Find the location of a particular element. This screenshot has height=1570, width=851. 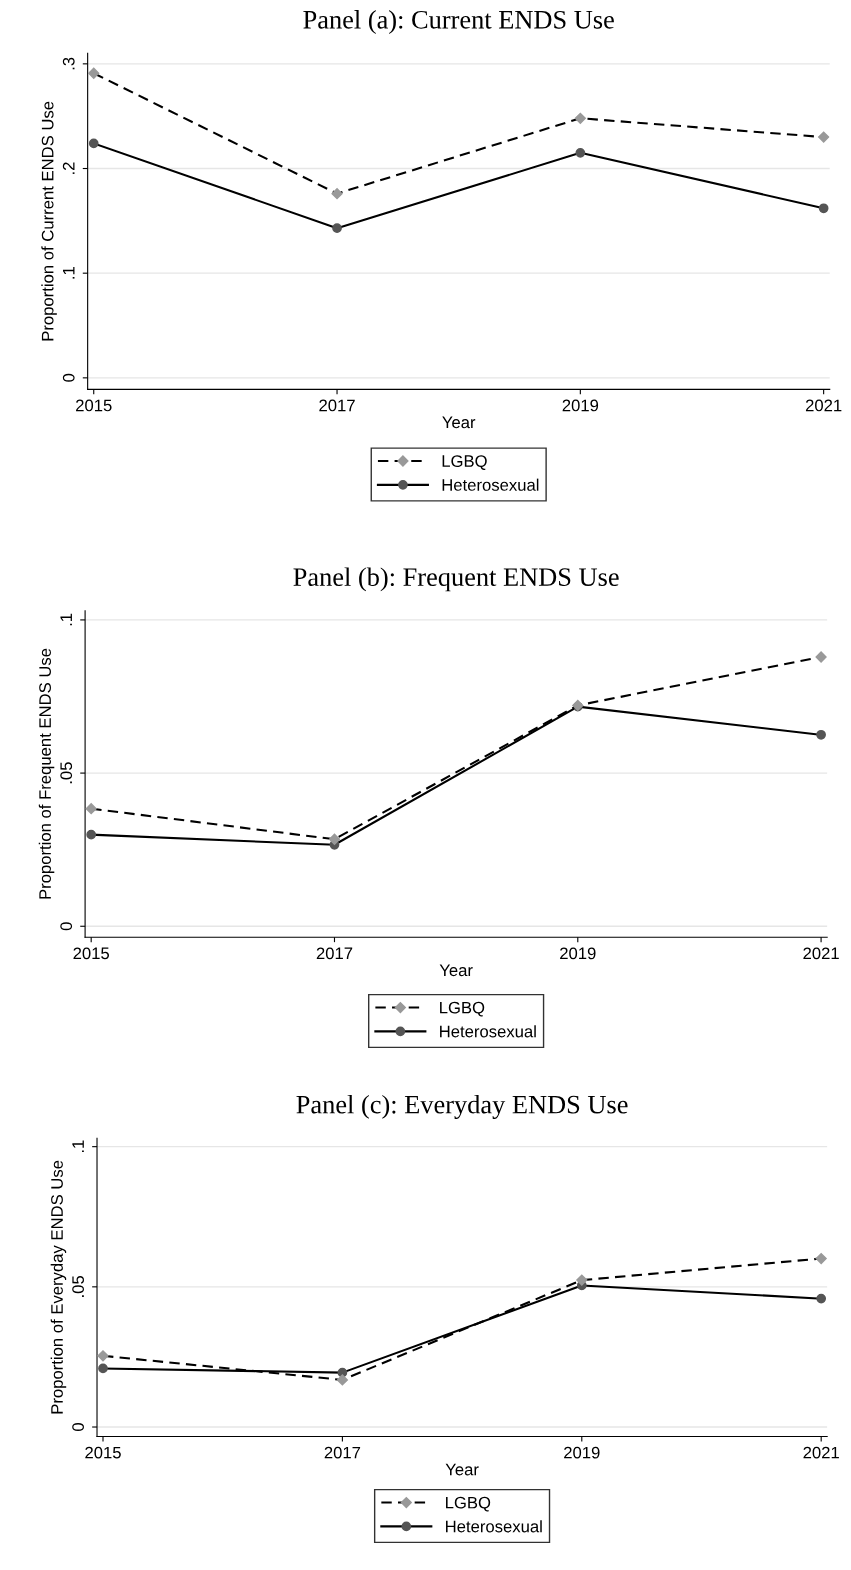

y-axis-title: Proportion of Current ENDS Use is located at coordinates (49, 221).